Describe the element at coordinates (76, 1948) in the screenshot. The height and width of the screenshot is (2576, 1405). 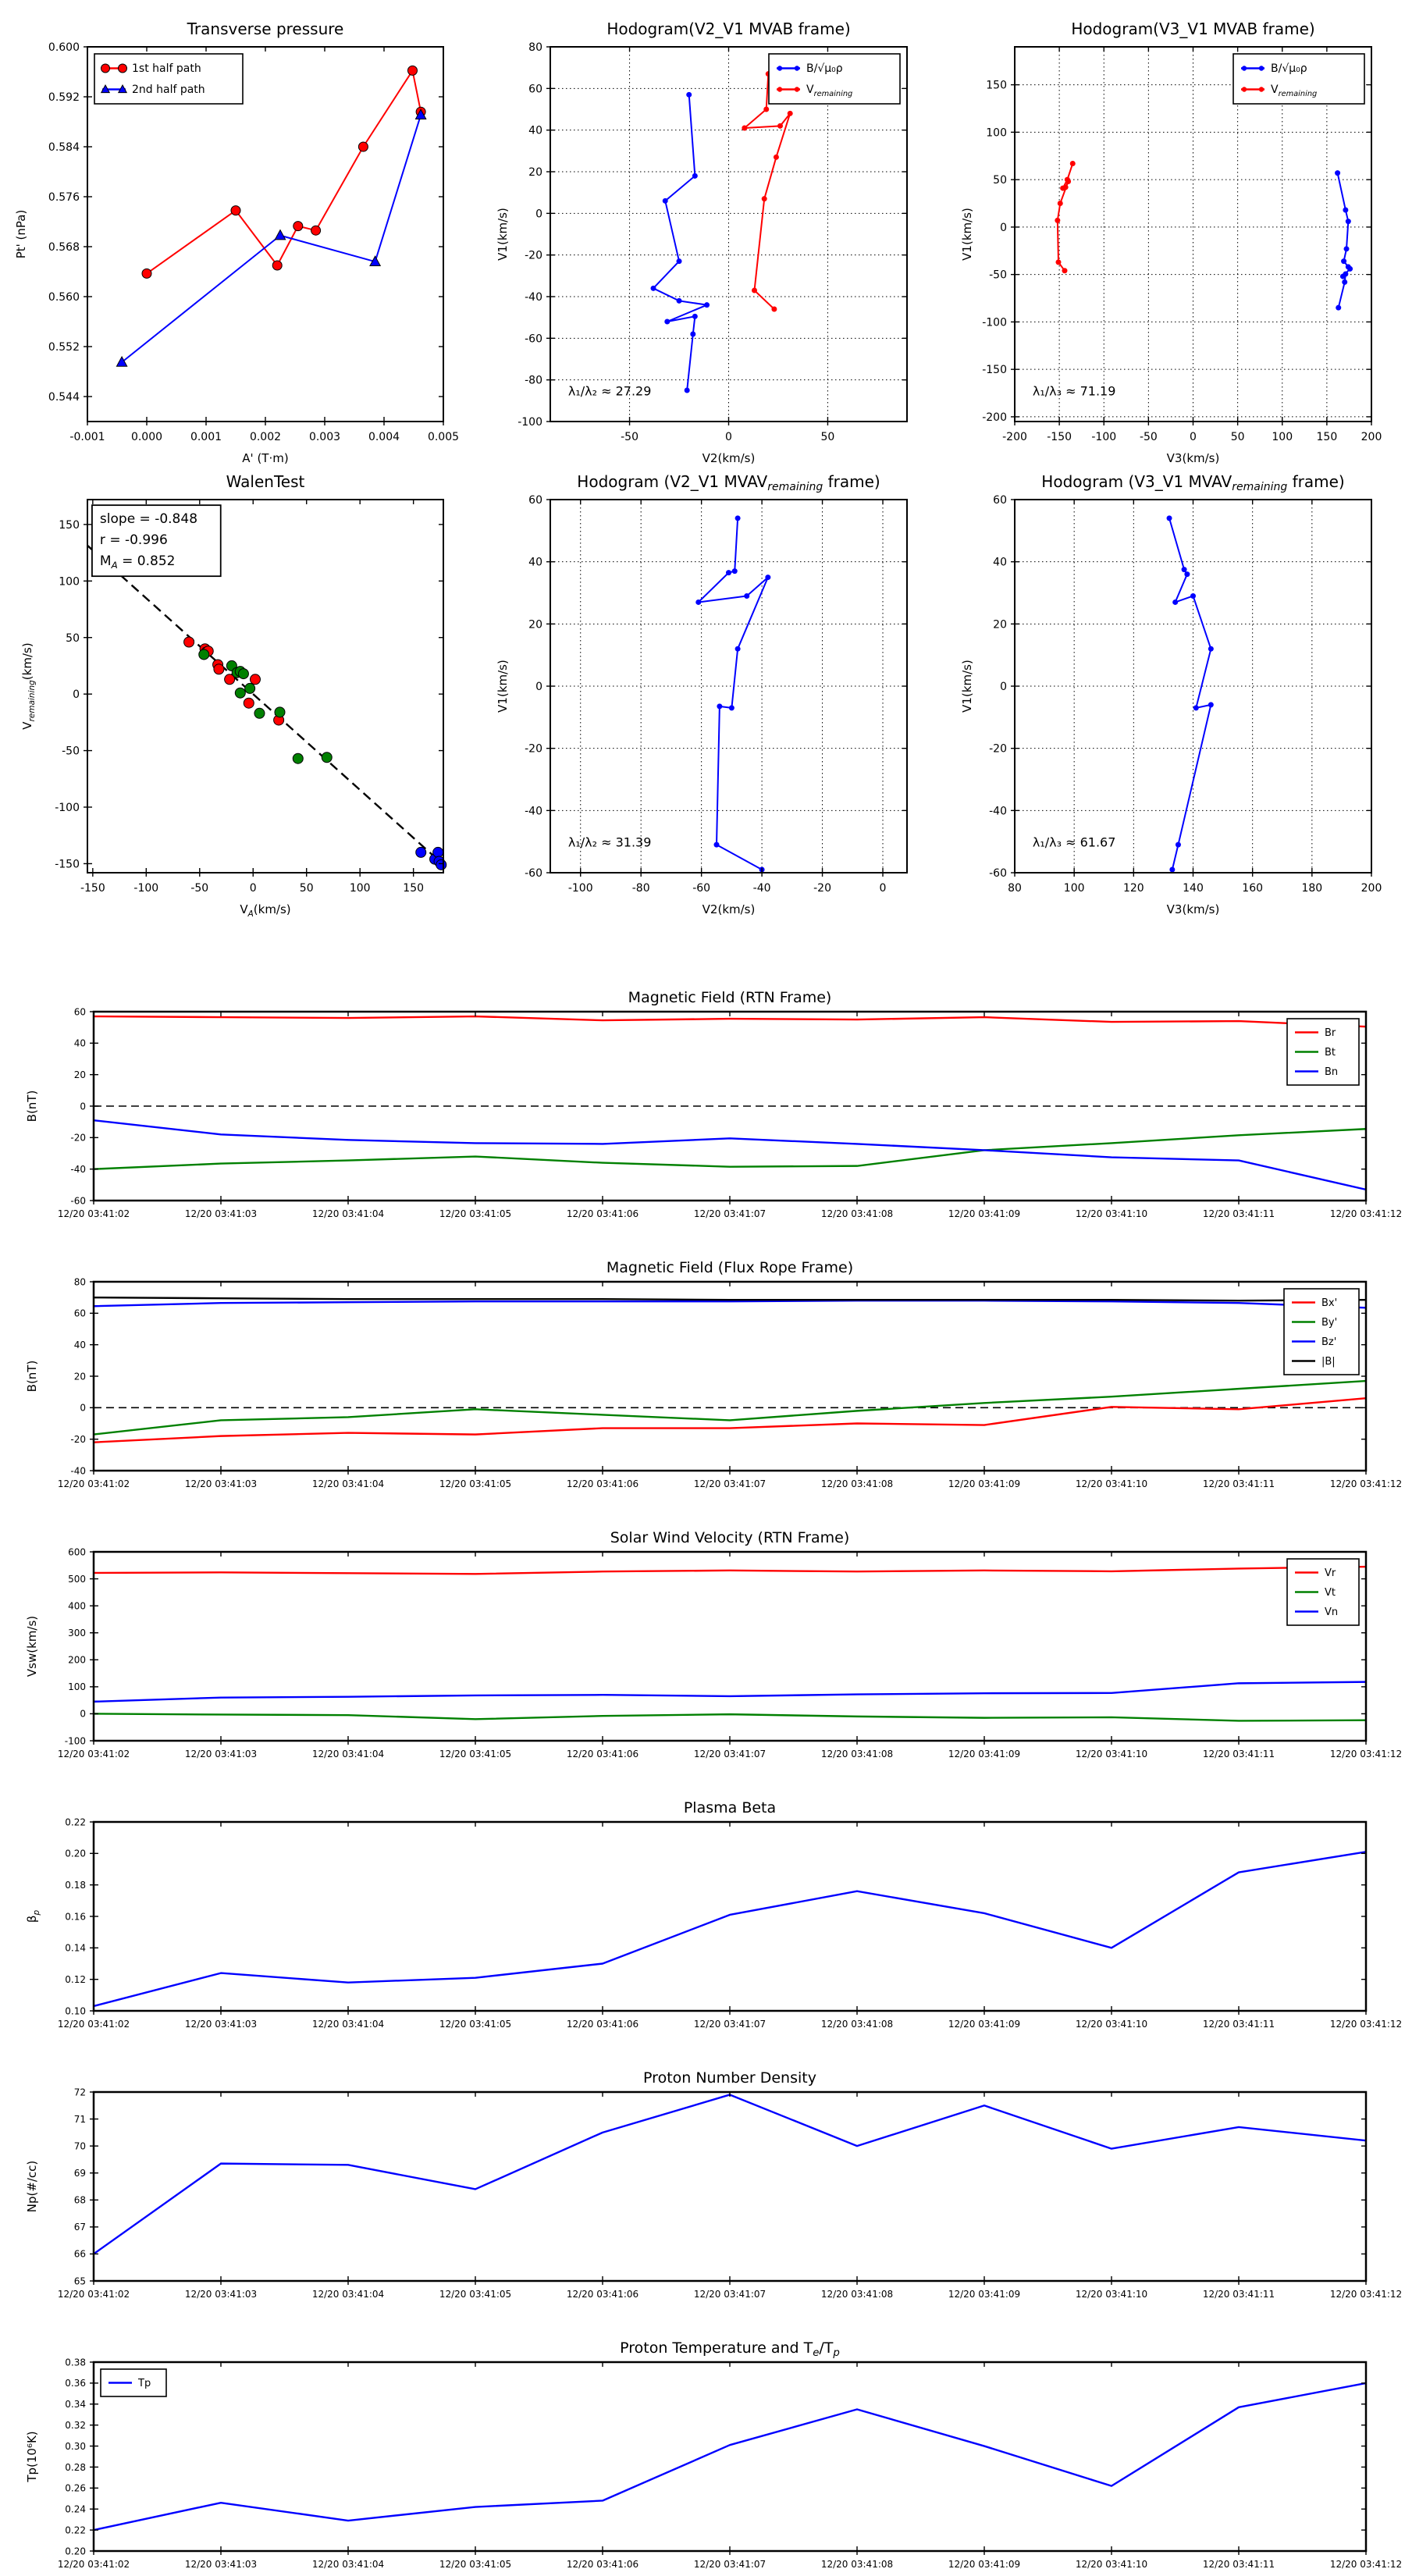
I see `svg-text: 0.14` at that location.